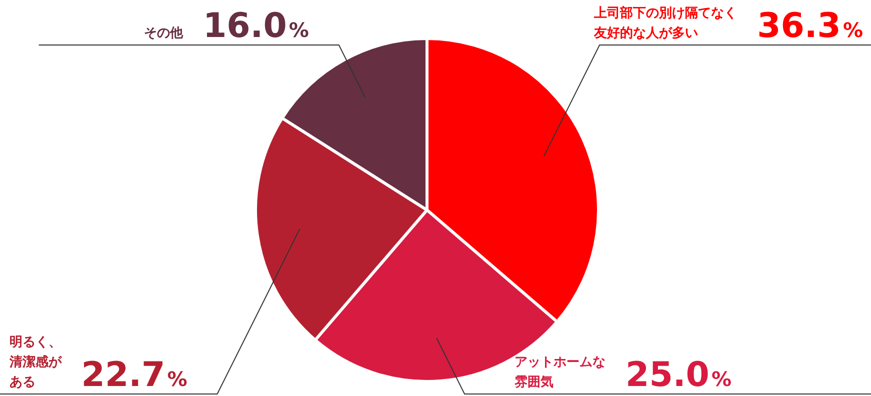 This screenshot has height=396, width=871. I want to click on data-label: 36.3%, so click(810, 26).